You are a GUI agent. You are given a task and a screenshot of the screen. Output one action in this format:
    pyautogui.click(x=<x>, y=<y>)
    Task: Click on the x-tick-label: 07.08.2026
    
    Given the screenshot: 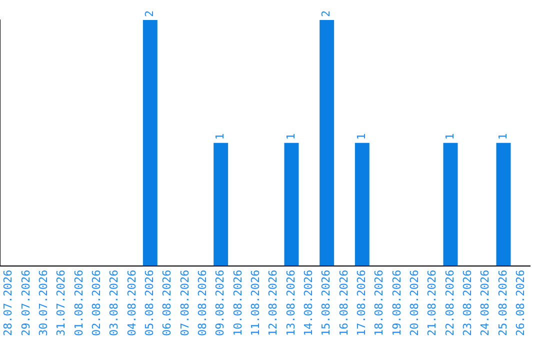 What is the action you would take?
    pyautogui.click(x=185, y=303)
    